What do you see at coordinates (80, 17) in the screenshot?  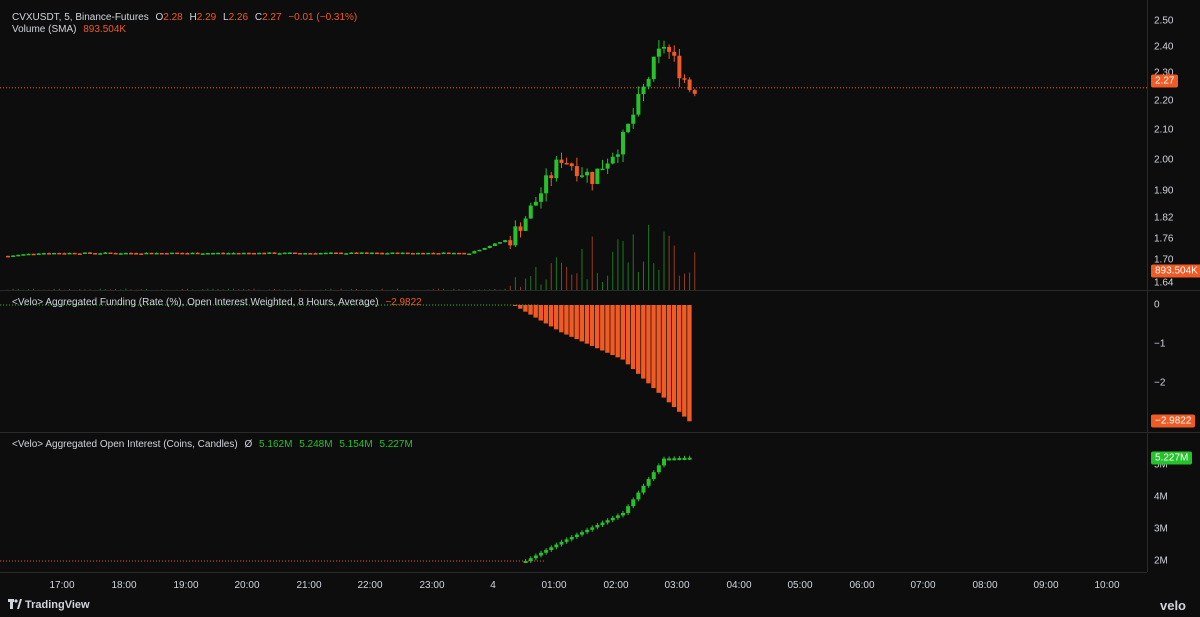 I see `symbol-label: CVXUSDT, 5, Binance-Futures` at bounding box center [80, 17].